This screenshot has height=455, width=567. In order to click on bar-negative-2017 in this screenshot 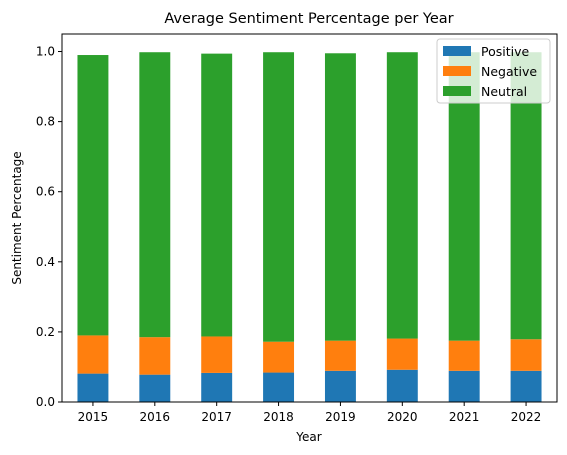, I will do `click(217, 354)`.